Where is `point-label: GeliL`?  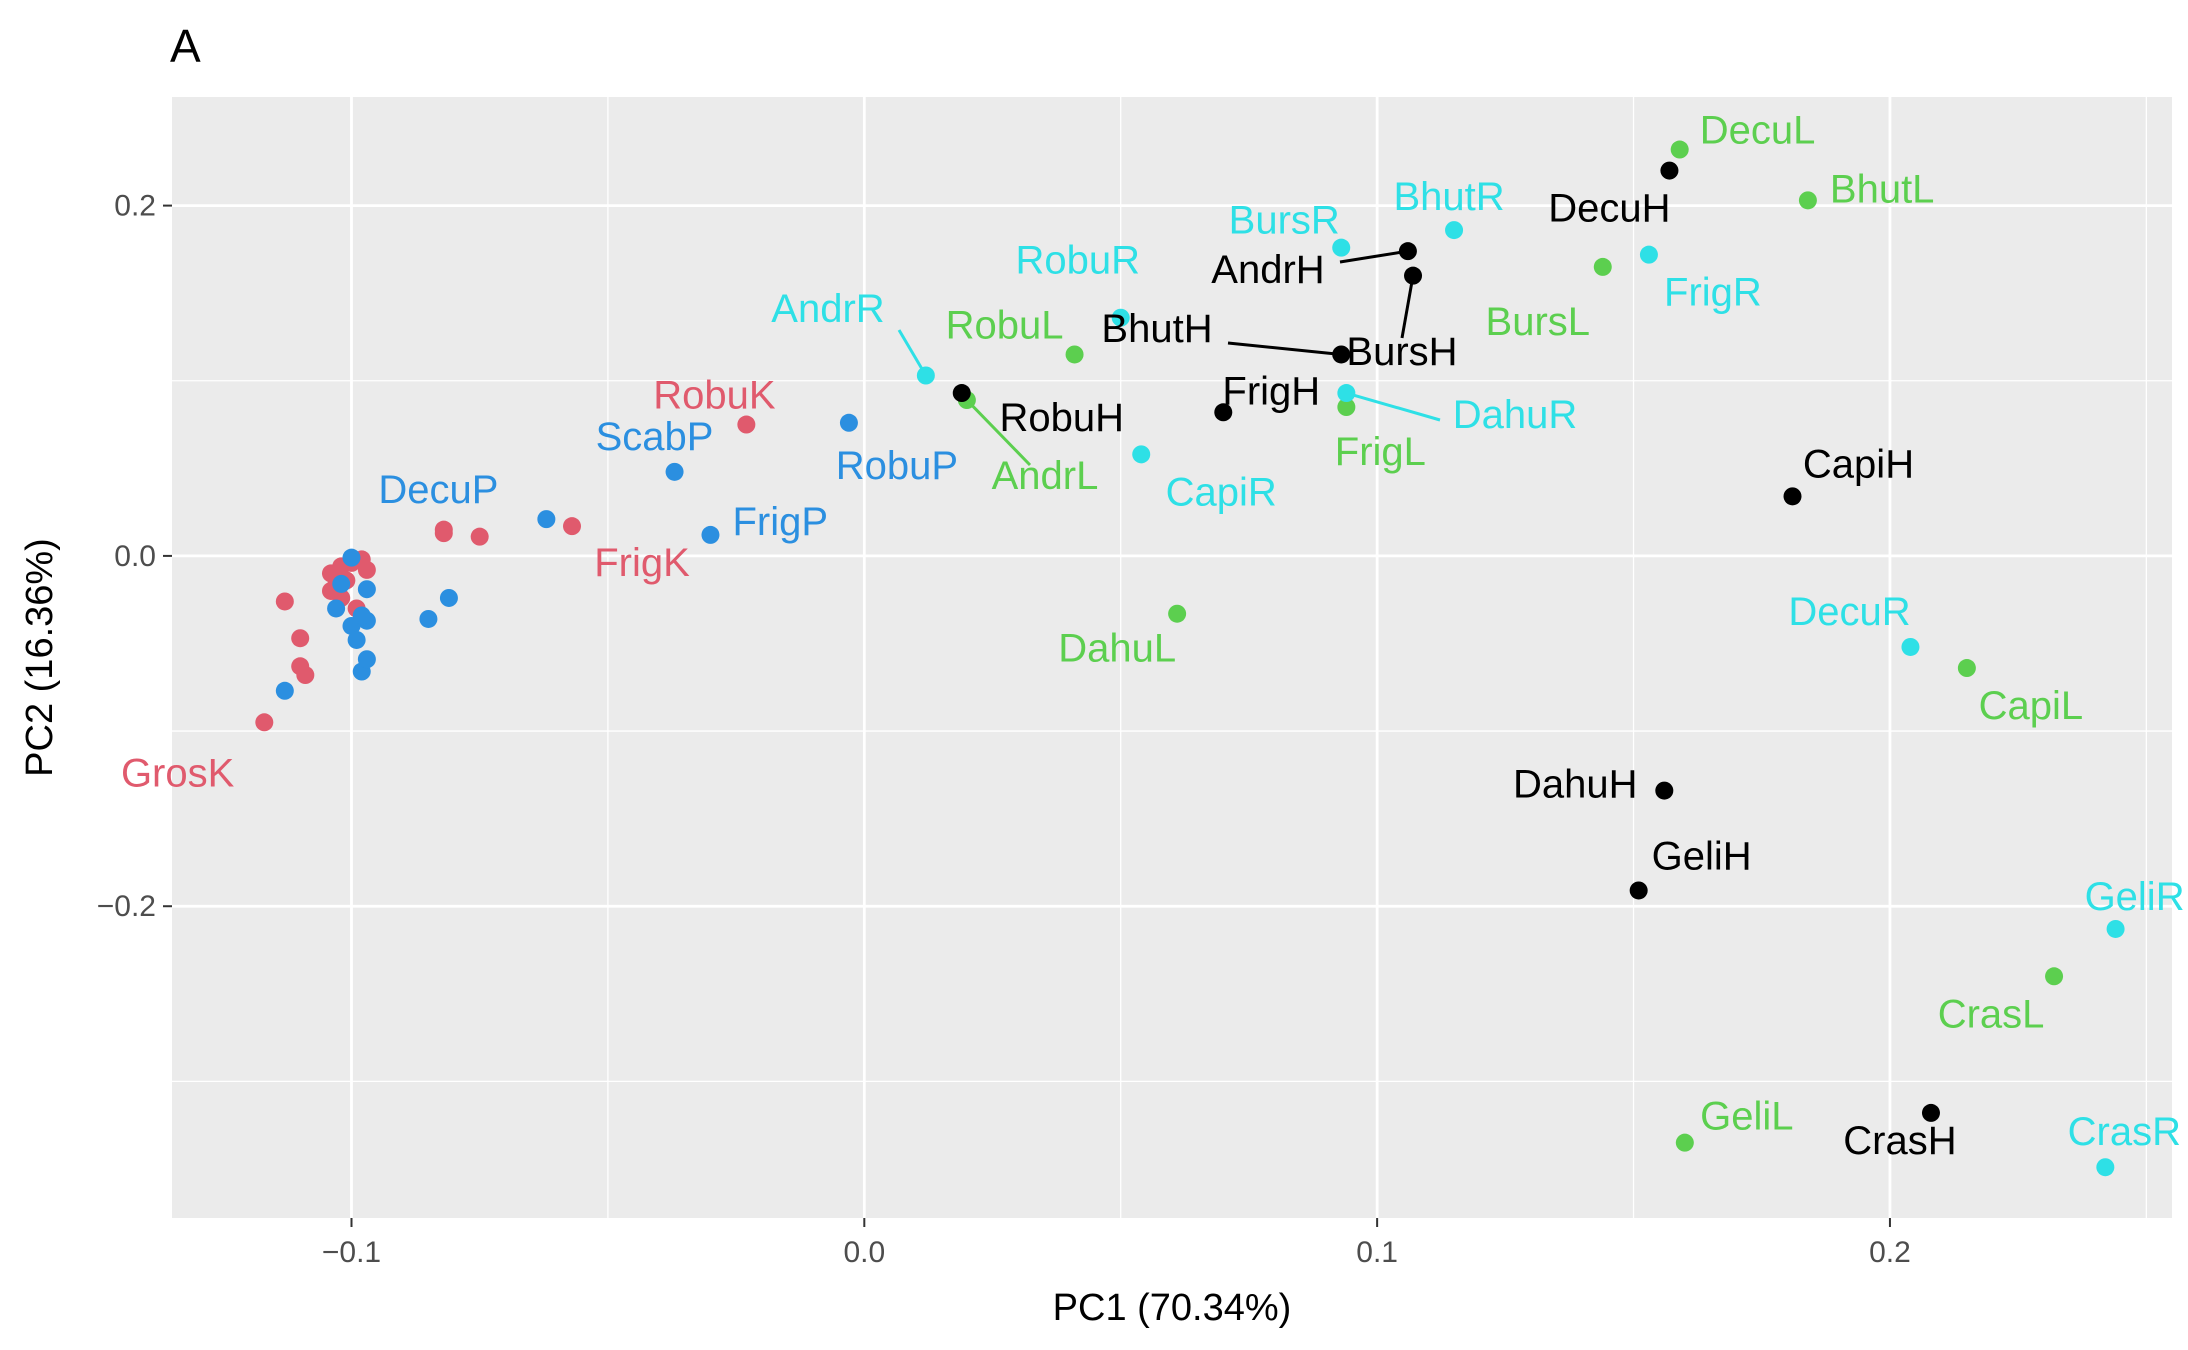 point-label: GeliL is located at coordinates (1746, 1117).